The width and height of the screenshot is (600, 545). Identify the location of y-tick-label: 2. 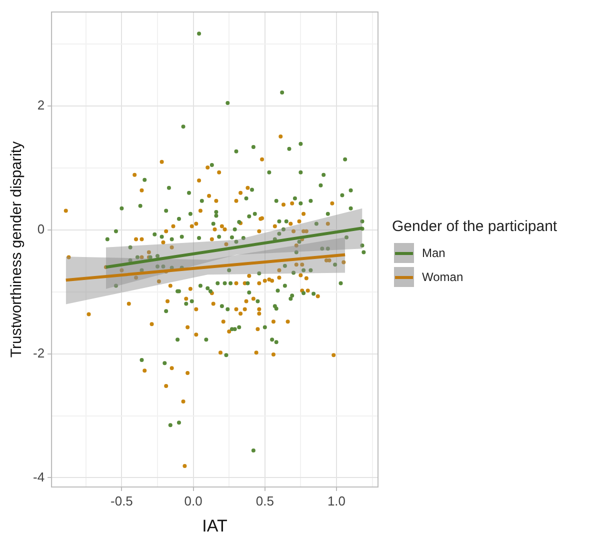
(41, 105).